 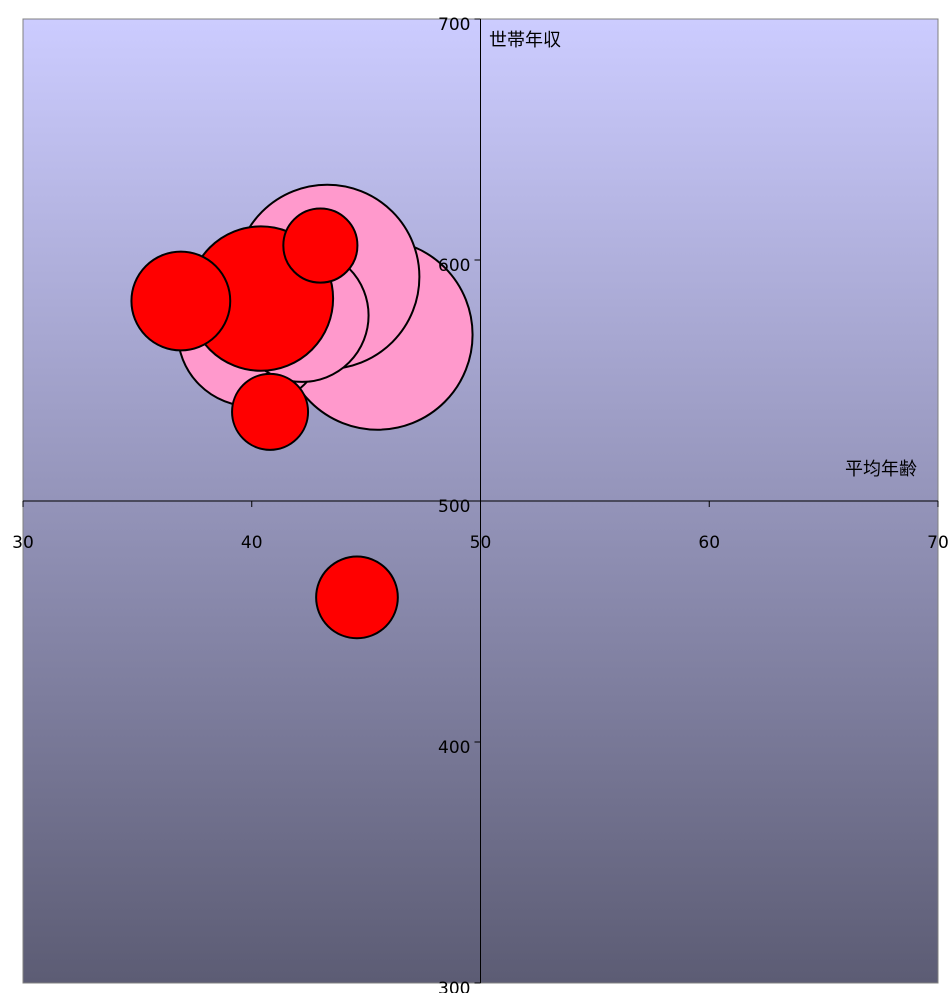 What do you see at coordinates (252, 543) in the screenshot?
I see `x-tick-label: 40` at bounding box center [252, 543].